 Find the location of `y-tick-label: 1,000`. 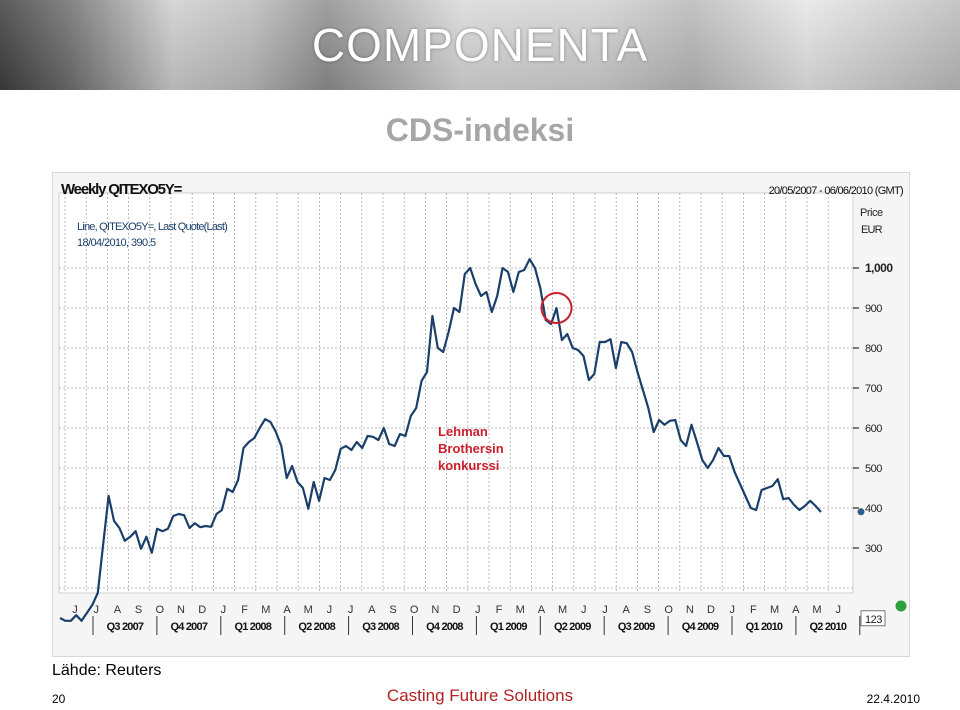

y-tick-label: 1,000 is located at coordinates (879, 268).